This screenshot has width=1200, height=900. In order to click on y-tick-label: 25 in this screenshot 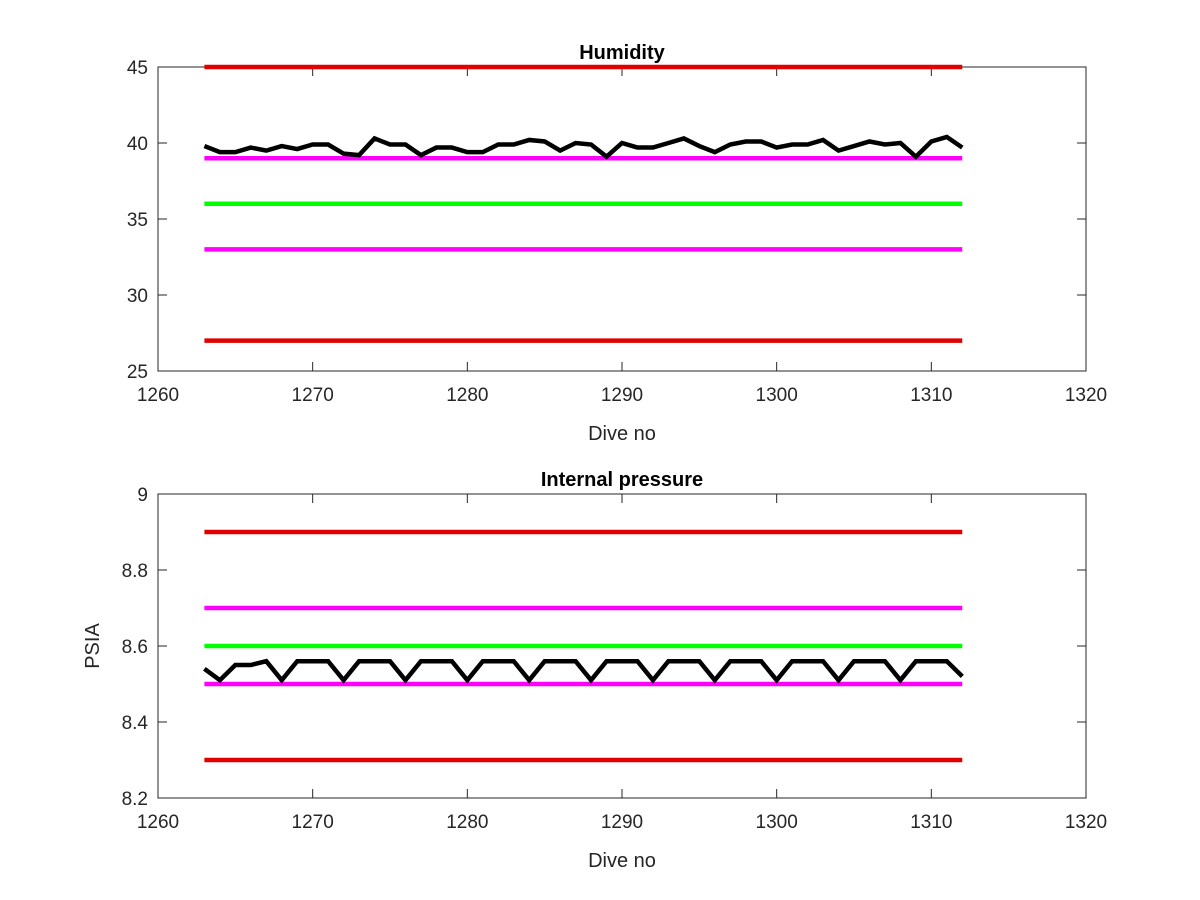, I will do `click(137, 372)`.